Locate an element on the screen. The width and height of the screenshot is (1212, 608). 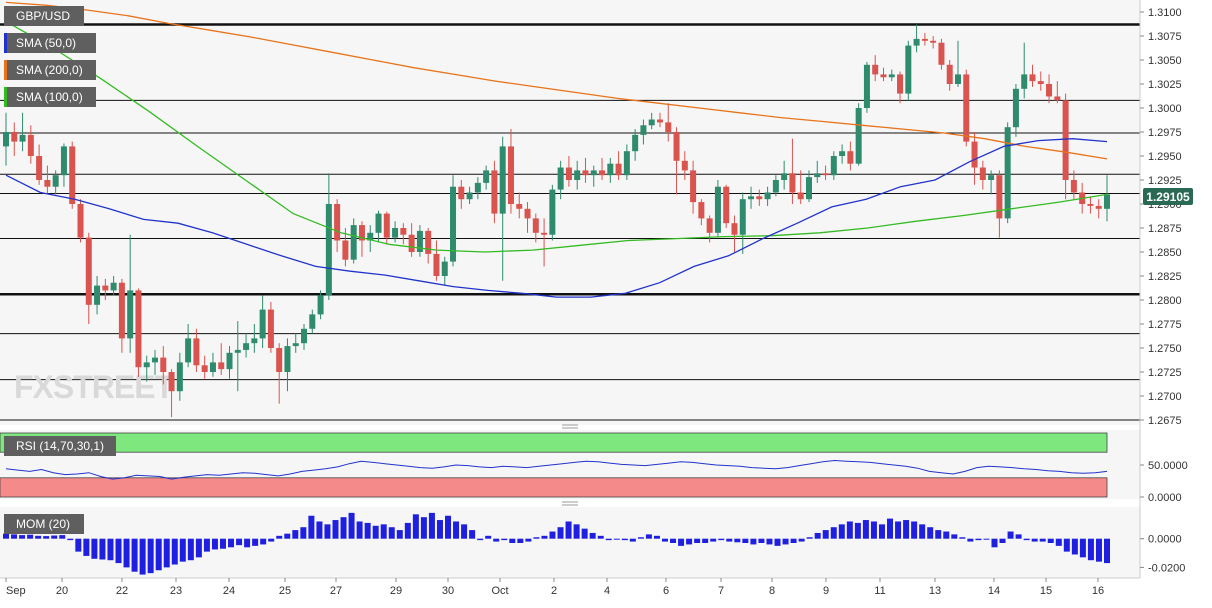
legend-sma-50: SMA (50,0) is located at coordinates (50, 43).